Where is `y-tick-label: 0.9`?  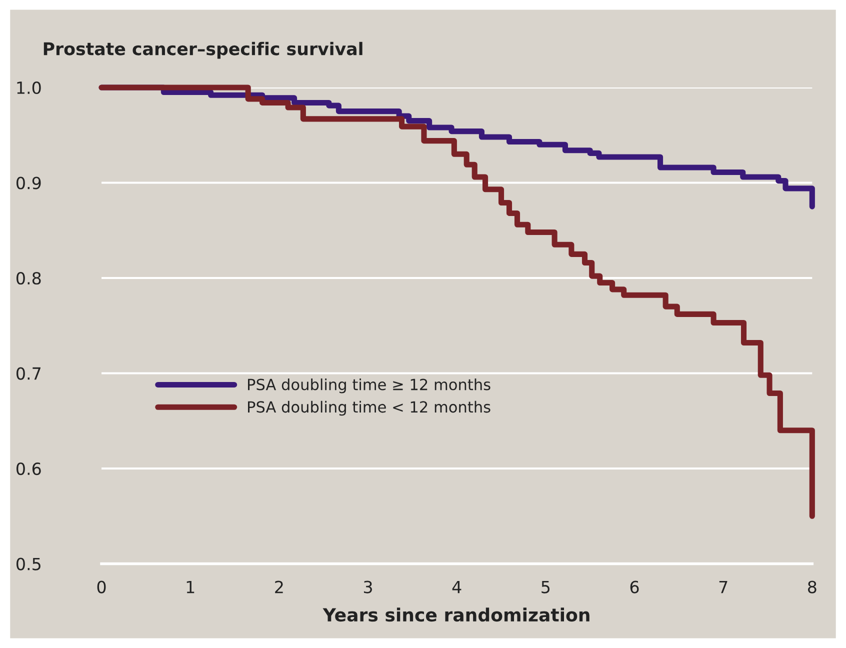
y-tick-label: 0.9 is located at coordinates (28, 183).